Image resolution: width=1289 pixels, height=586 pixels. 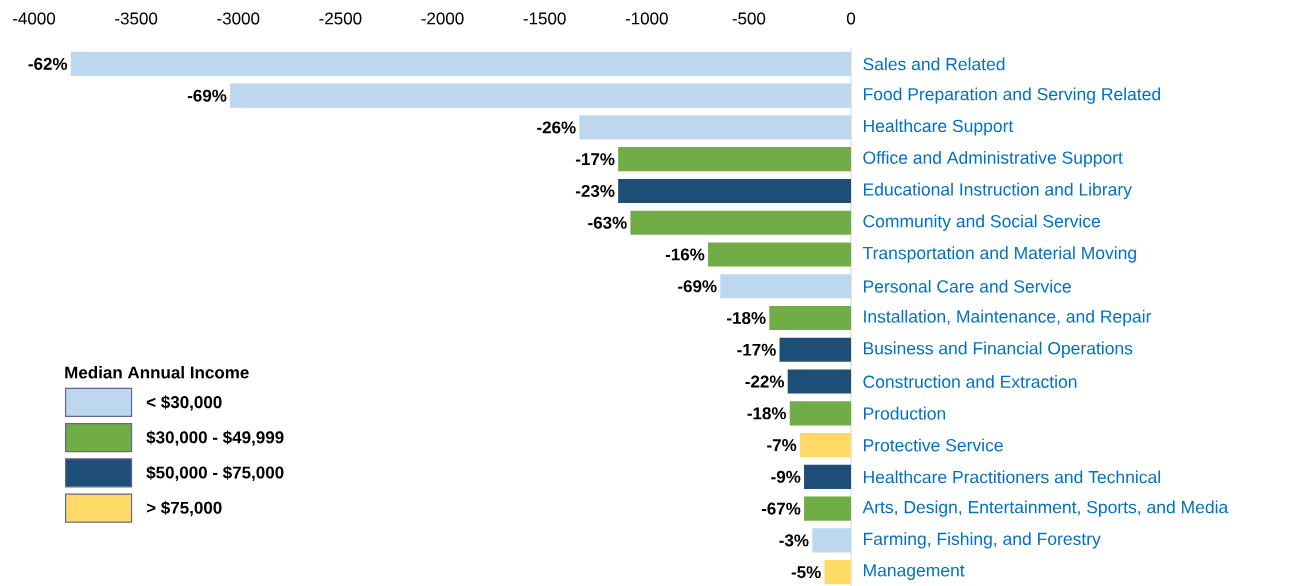 I want to click on annotation: -63%, so click(x=607, y=222).